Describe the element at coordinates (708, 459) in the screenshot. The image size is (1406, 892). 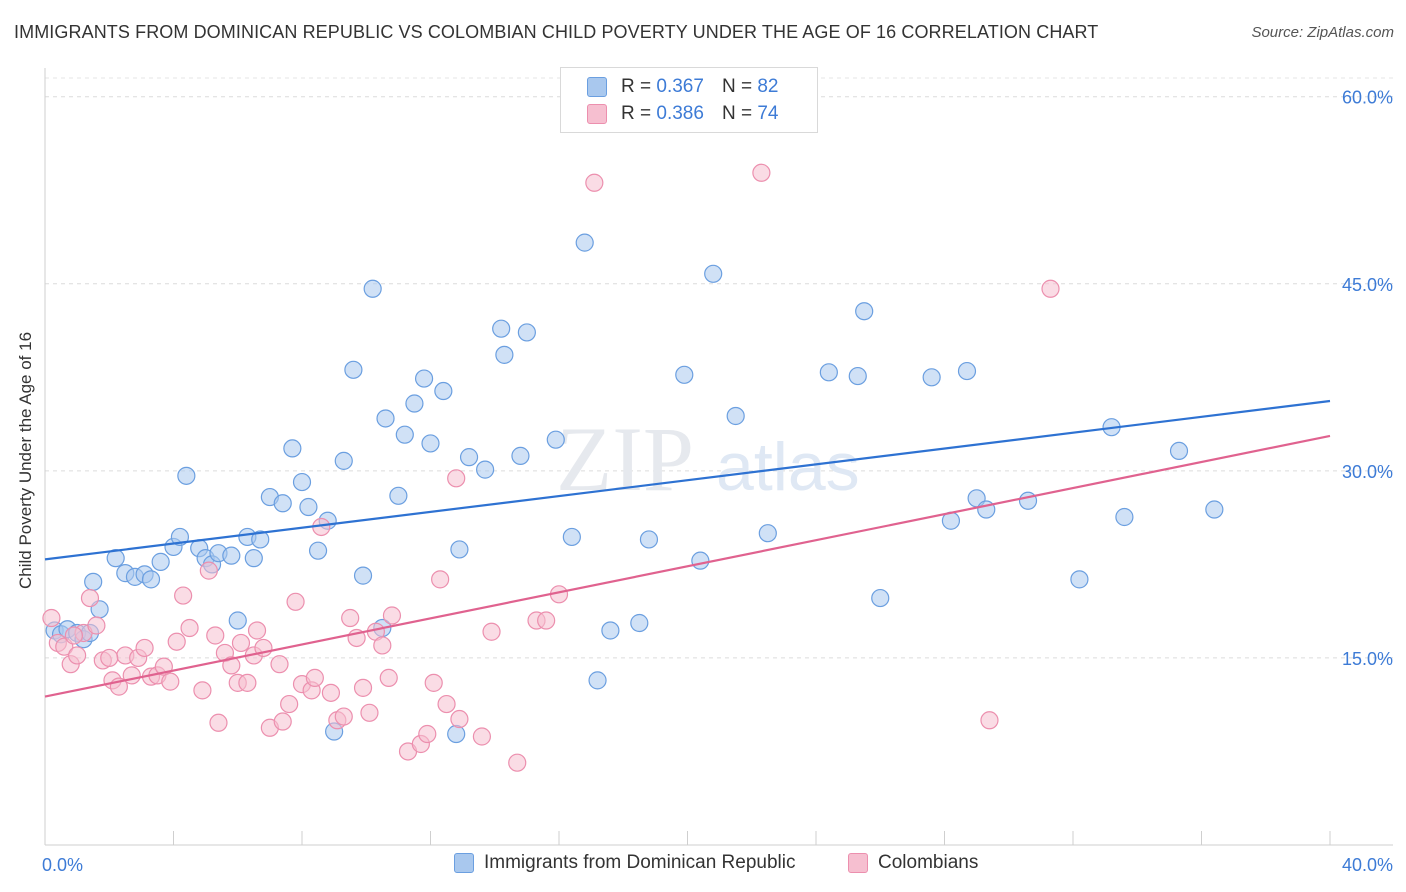
I see `watermark: ZIP atlas` at that location.